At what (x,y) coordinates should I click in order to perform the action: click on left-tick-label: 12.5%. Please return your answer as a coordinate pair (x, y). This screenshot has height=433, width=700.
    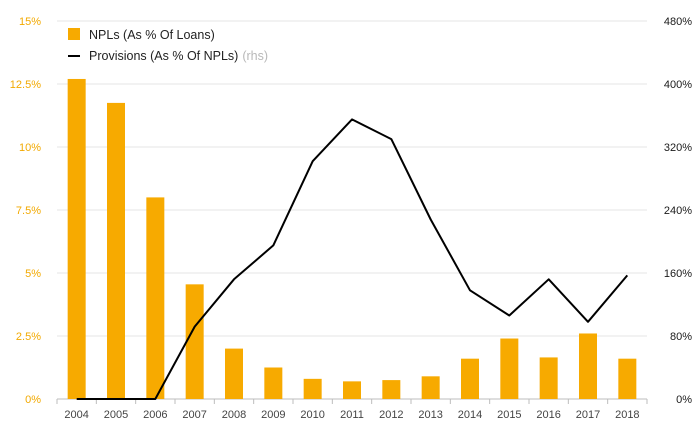
    Looking at the image, I should click on (25, 85).